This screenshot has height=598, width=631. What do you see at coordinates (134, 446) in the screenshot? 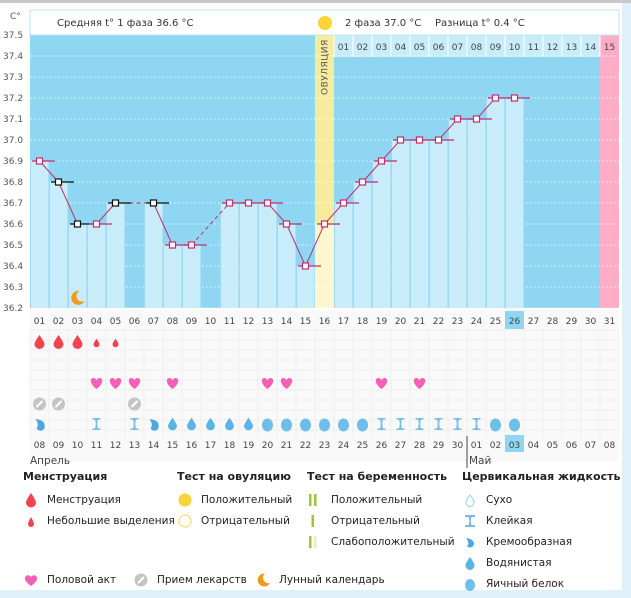
I see `date-label: 13` at bounding box center [134, 446].